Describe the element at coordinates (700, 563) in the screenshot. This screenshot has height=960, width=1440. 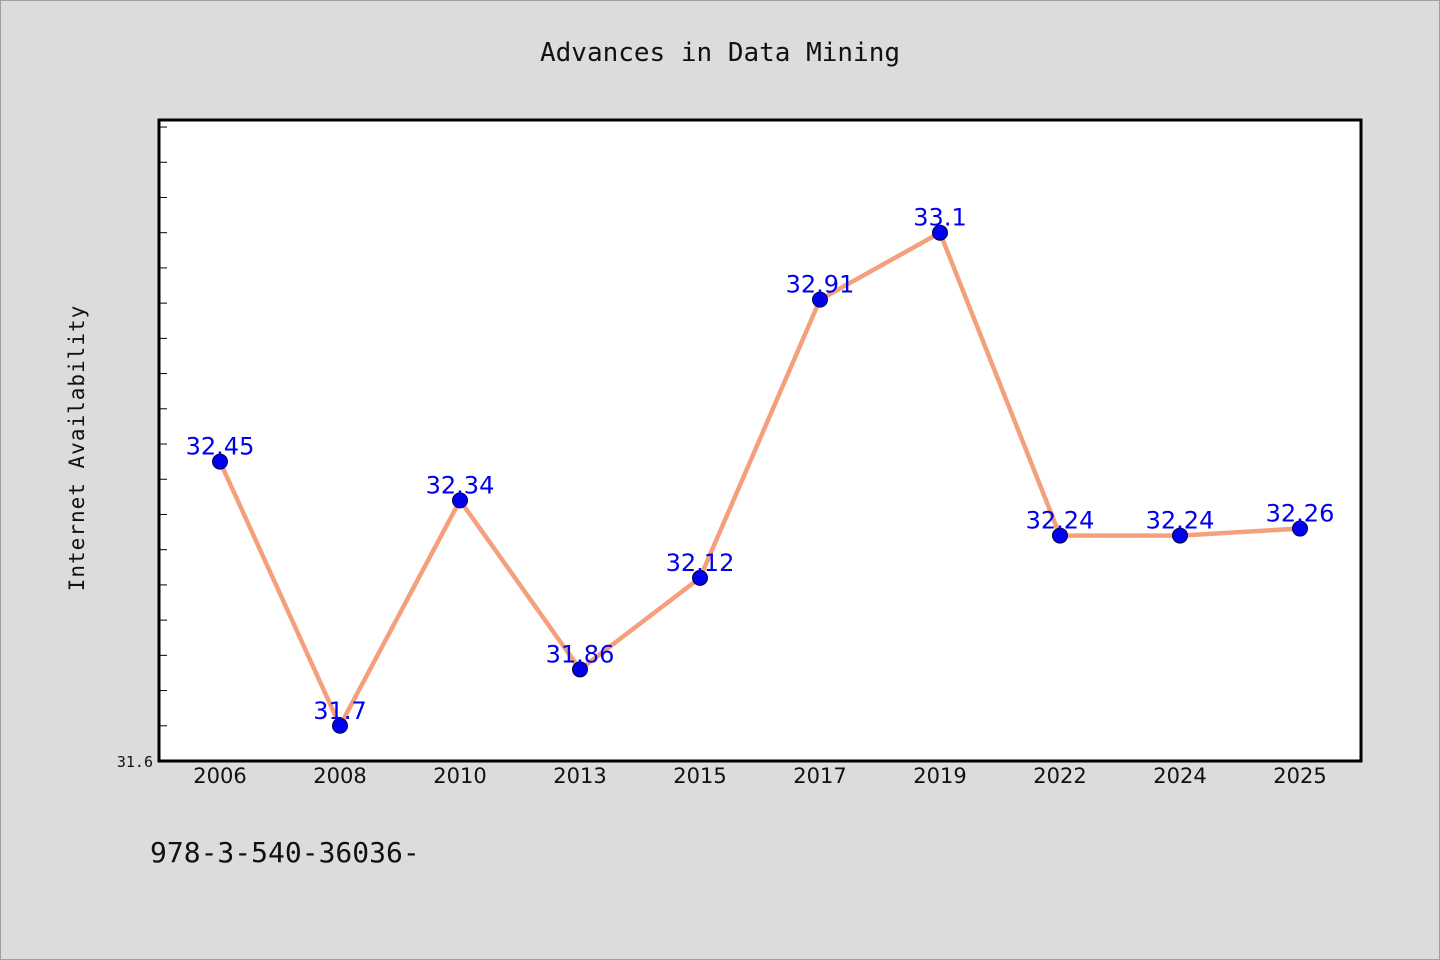
I see `data-label: 32.12` at that location.